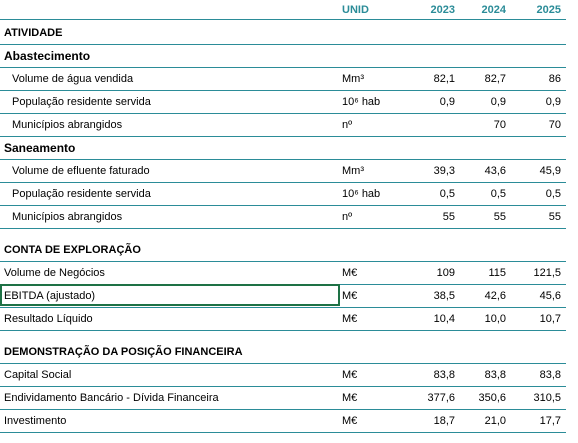  Describe the element at coordinates (170, 295) in the screenshot. I see `selected-cell` at that location.